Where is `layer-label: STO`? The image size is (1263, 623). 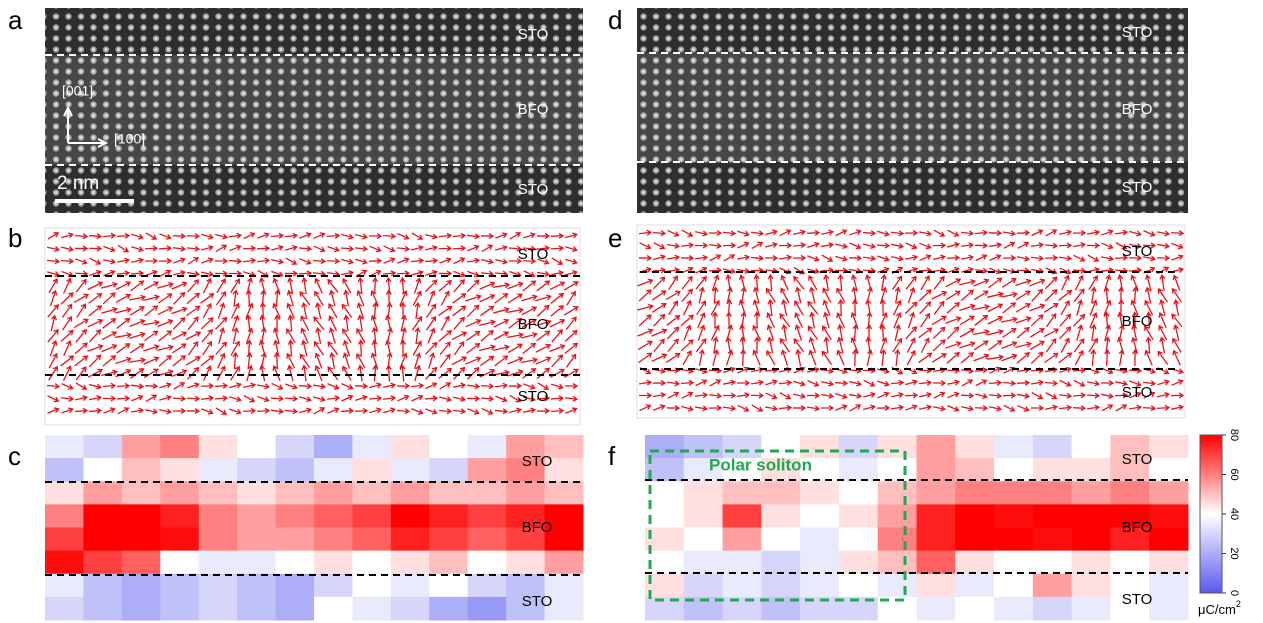 layer-label: STO is located at coordinates (1137, 459).